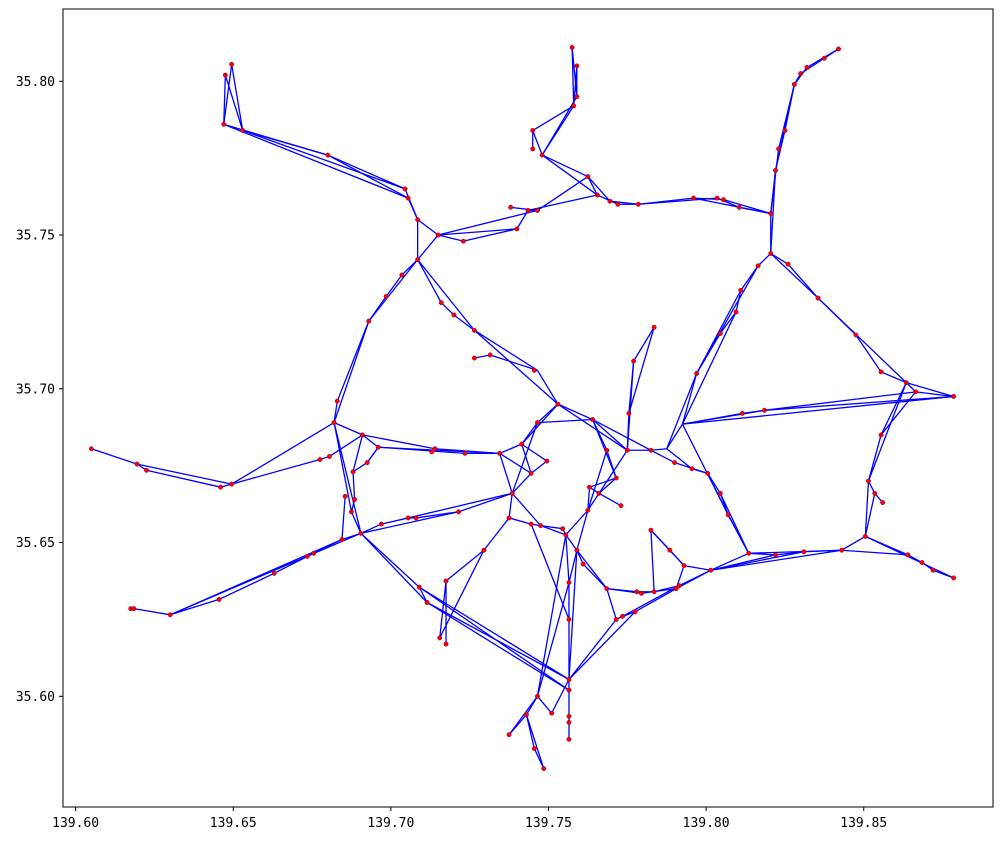  Describe the element at coordinates (35, 543) in the screenshot. I see `y-tick-label-1: 35.65` at that location.